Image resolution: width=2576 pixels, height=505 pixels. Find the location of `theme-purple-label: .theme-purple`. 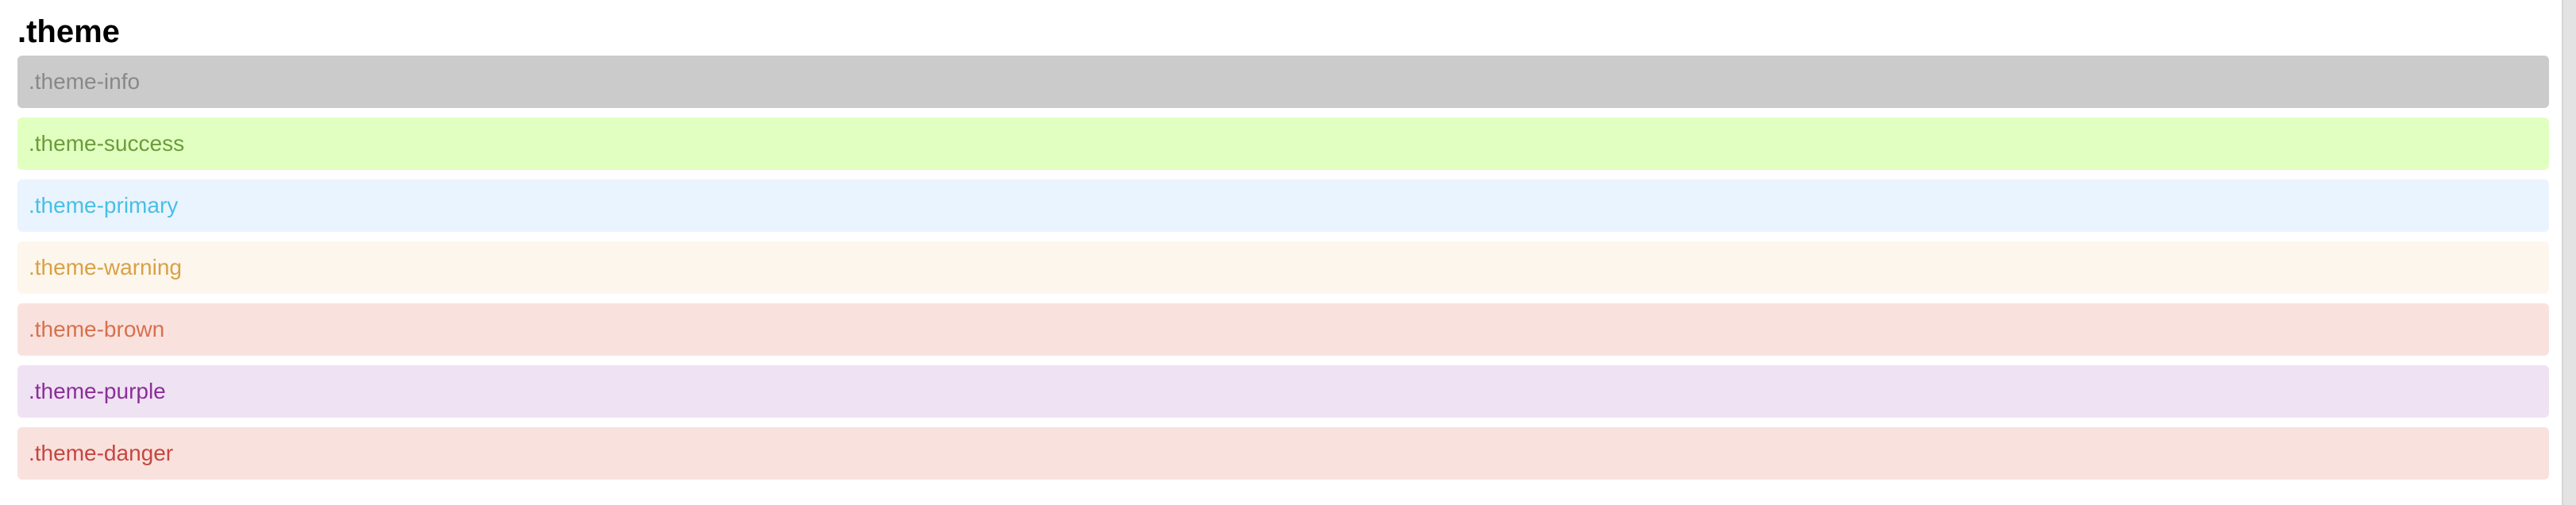

theme-purple-label: .theme-purple is located at coordinates (97, 391).